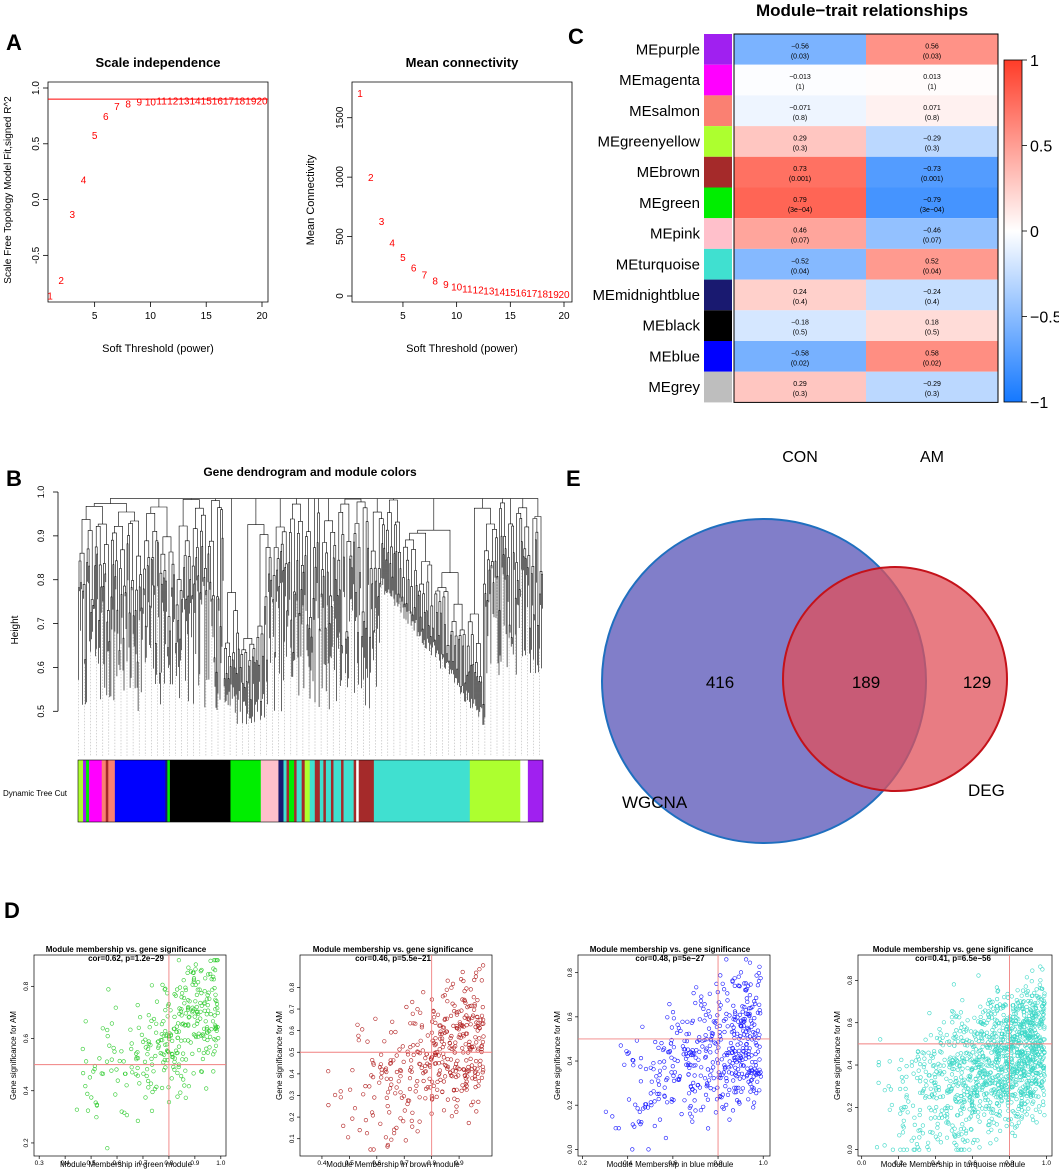 The height and width of the screenshot is (1170, 1059). I want to click on correlation-value: −0.29, so click(932, 384).